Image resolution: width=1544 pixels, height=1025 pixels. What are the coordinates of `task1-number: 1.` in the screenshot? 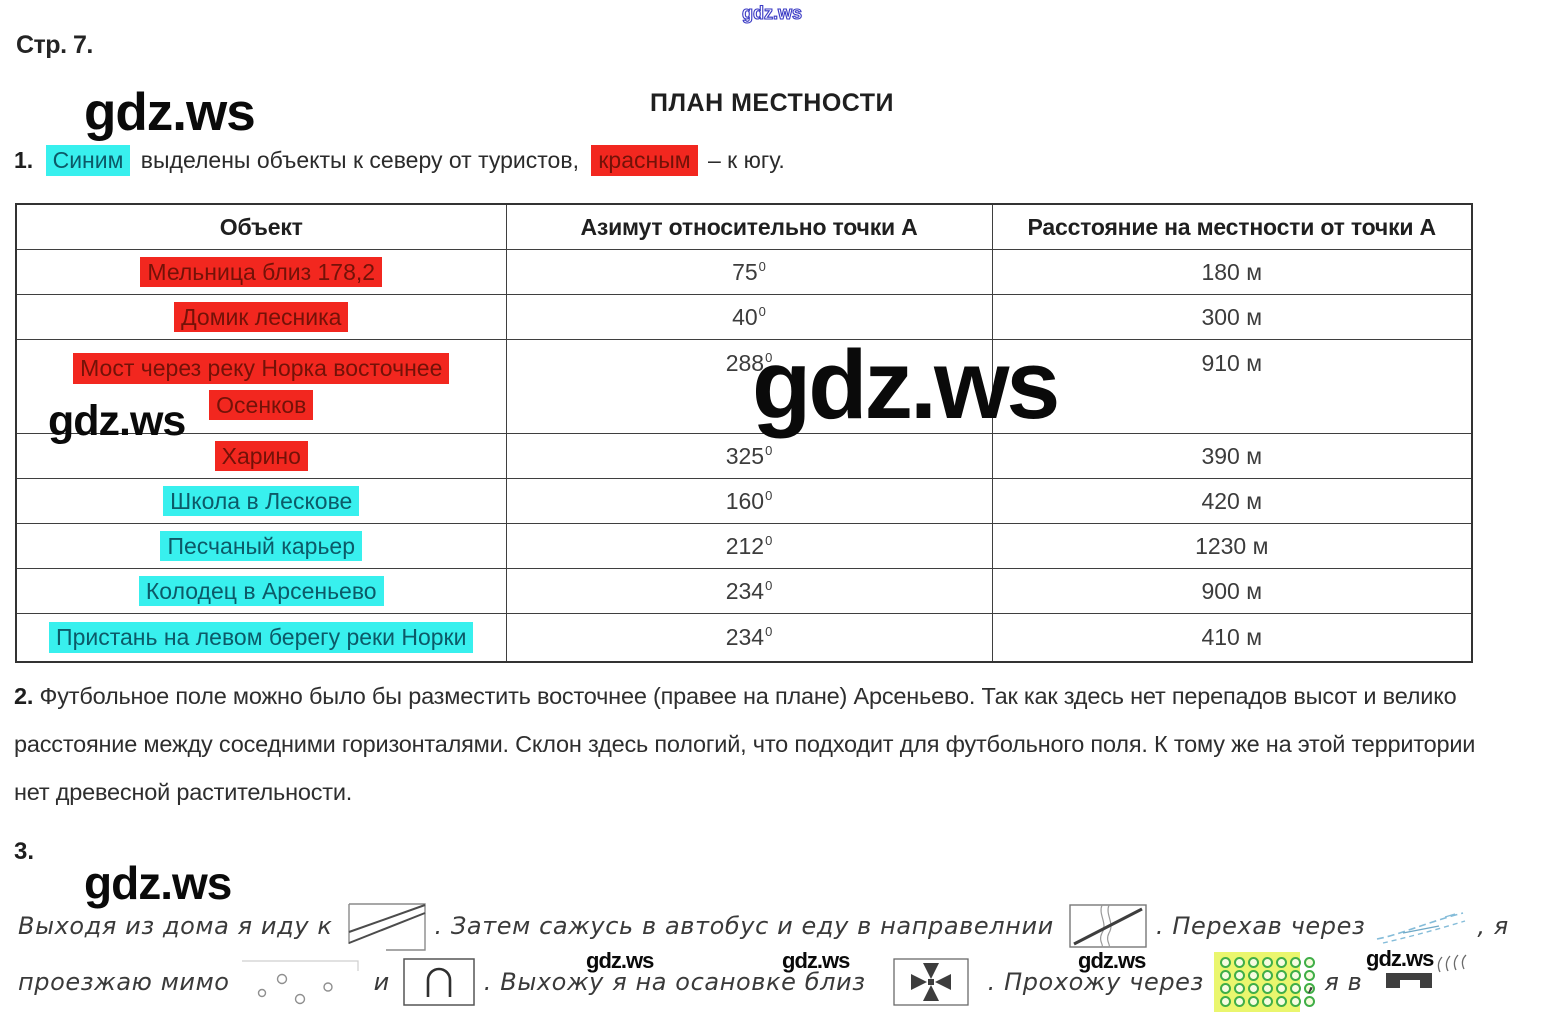 It's located at (24, 160).